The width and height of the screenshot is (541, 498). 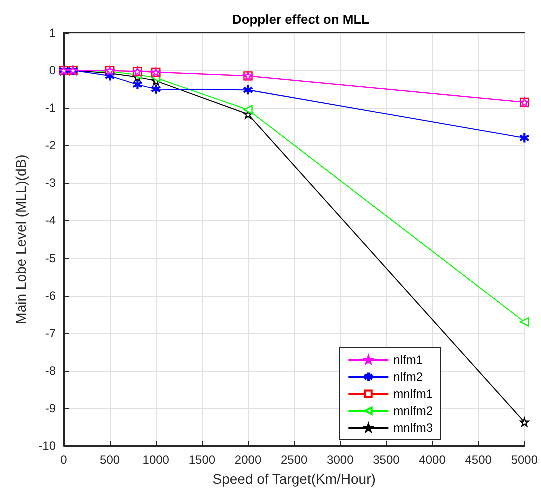 I want to click on y-axis-title: Main Lobe Level (MLL)(dB), so click(x=20, y=239).